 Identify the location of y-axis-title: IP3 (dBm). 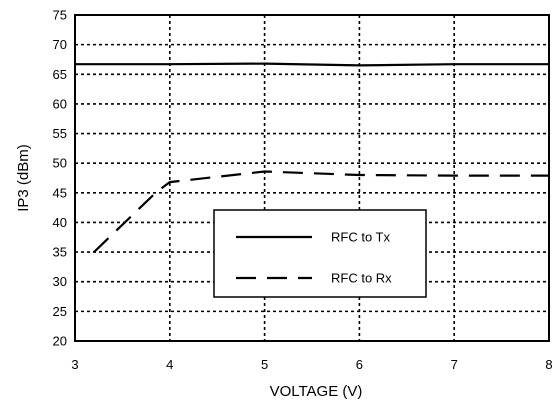
(23, 178).